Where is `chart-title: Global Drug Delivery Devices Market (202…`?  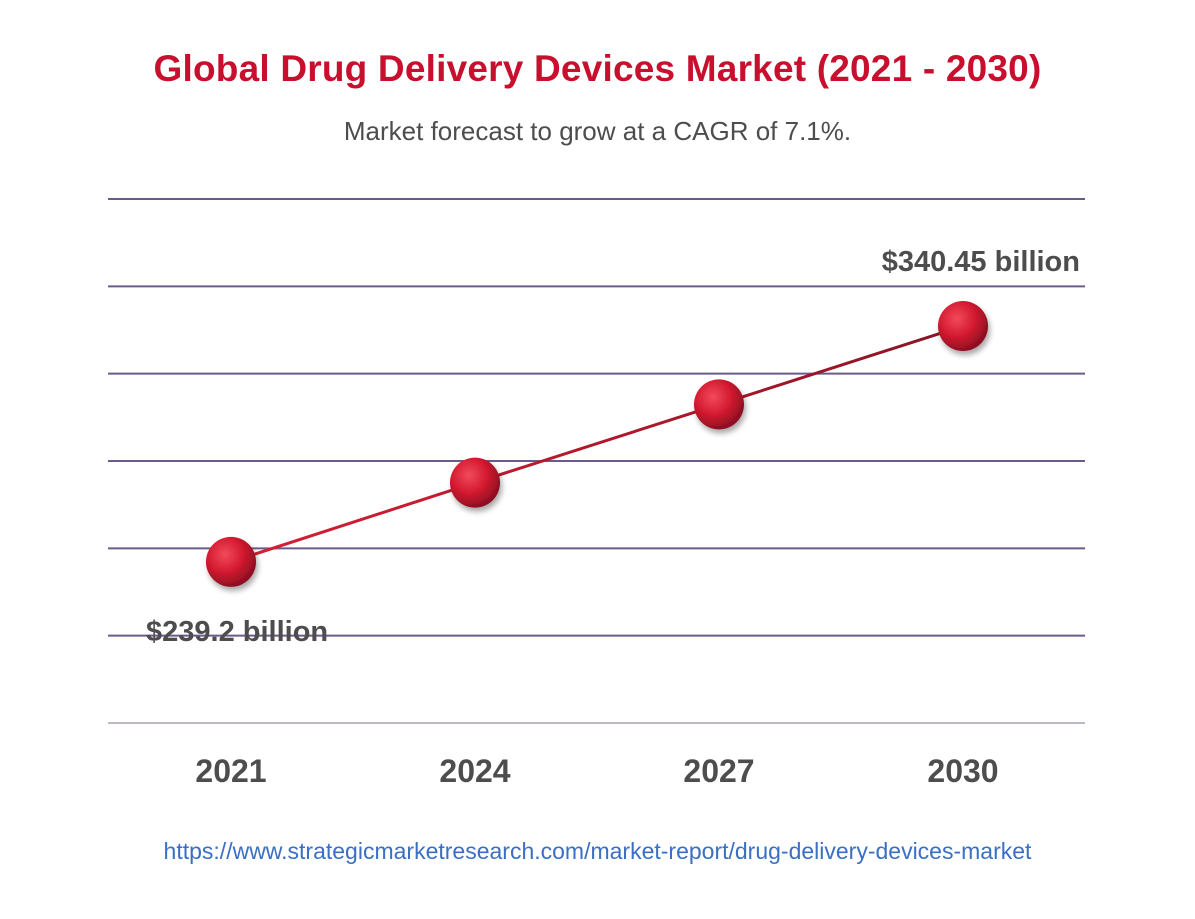 chart-title: Global Drug Delivery Devices Market (202… is located at coordinates (597, 68).